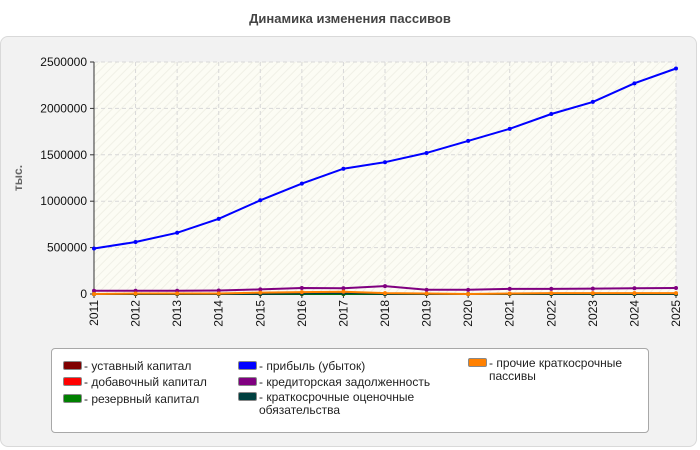 The height and width of the screenshot is (450, 700). I want to click on legend-label-7: - прочие краткосрочные пассивы, so click(556, 369).